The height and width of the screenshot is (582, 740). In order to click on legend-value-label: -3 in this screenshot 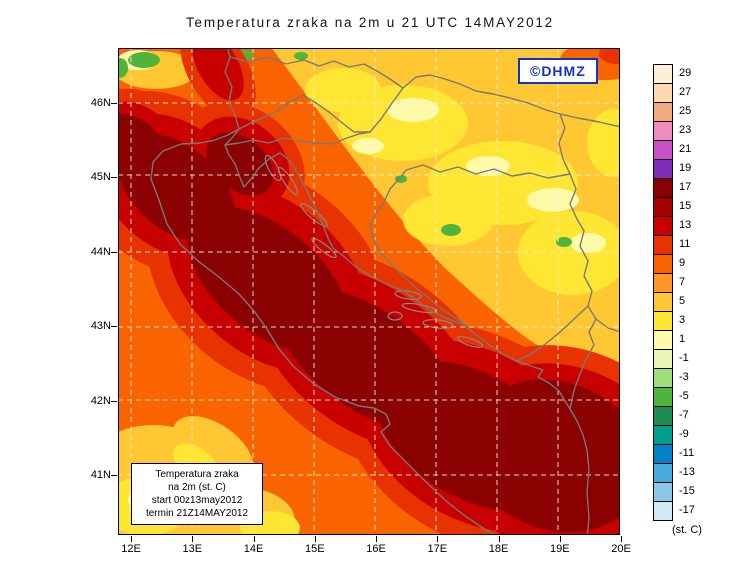, I will do `click(684, 377)`.